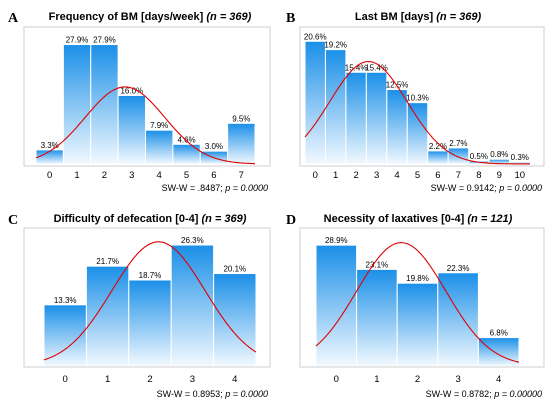  What do you see at coordinates (335, 45) in the screenshot?
I see `bar-value-label-b-1: 19.2%` at bounding box center [335, 45].